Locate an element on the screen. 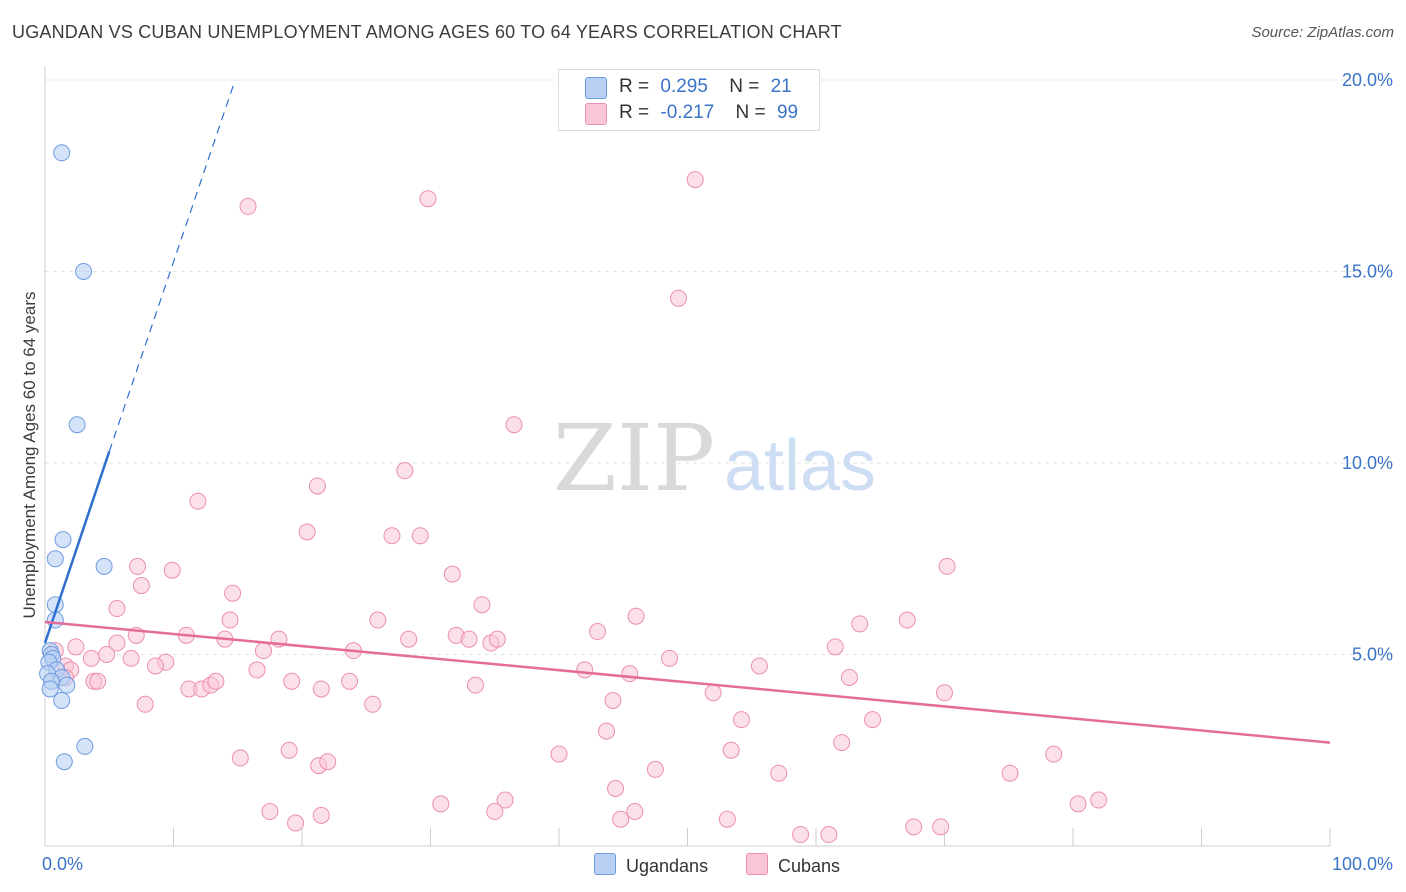 This screenshot has height=892, width=1406. bottom-legend-cubans: Cubans is located at coordinates (793, 865).